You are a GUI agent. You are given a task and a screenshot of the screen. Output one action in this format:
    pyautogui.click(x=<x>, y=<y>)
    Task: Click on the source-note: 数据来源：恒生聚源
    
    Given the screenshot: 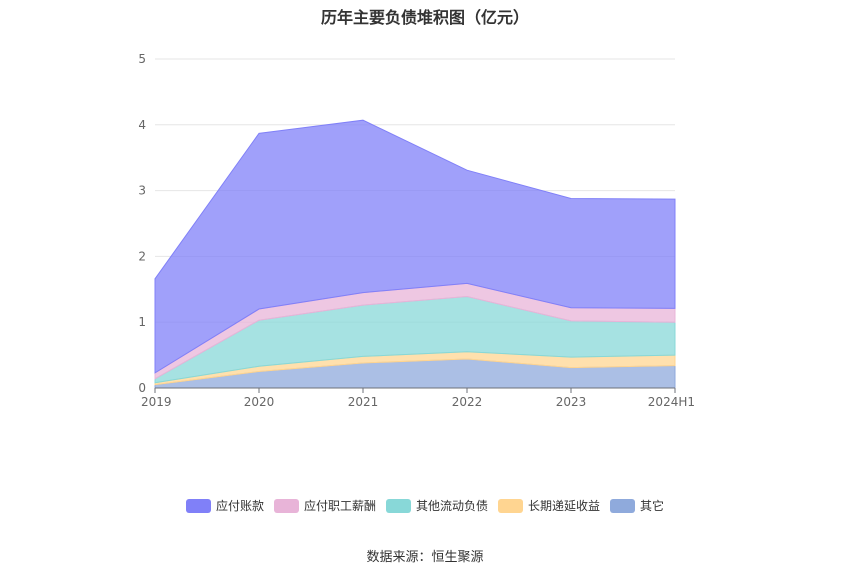 What is the action you would take?
    pyautogui.click(x=425, y=557)
    